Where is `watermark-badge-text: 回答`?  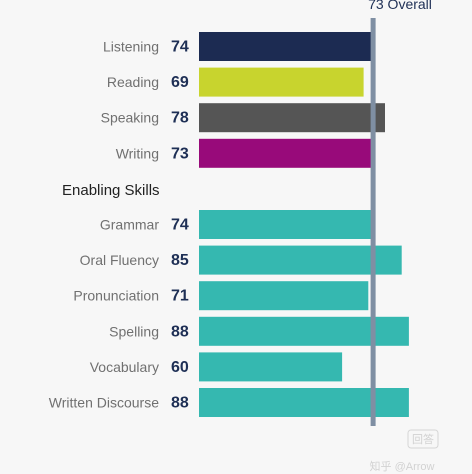 watermark-badge-text: 回答 is located at coordinates (423, 439).